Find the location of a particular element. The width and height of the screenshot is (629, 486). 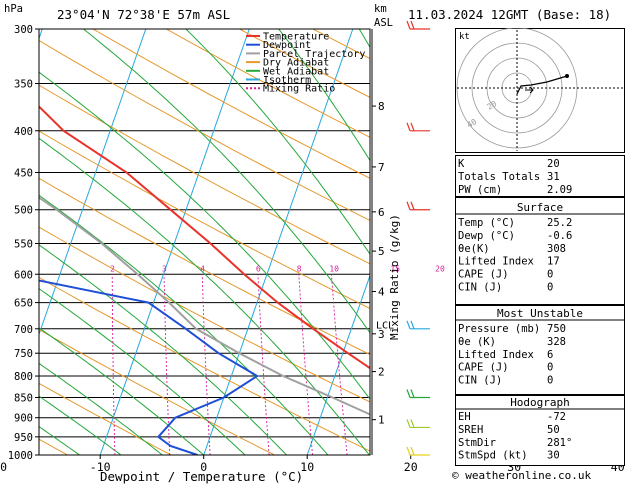

km-tick-label: 4 is located at coordinates (381, 292).